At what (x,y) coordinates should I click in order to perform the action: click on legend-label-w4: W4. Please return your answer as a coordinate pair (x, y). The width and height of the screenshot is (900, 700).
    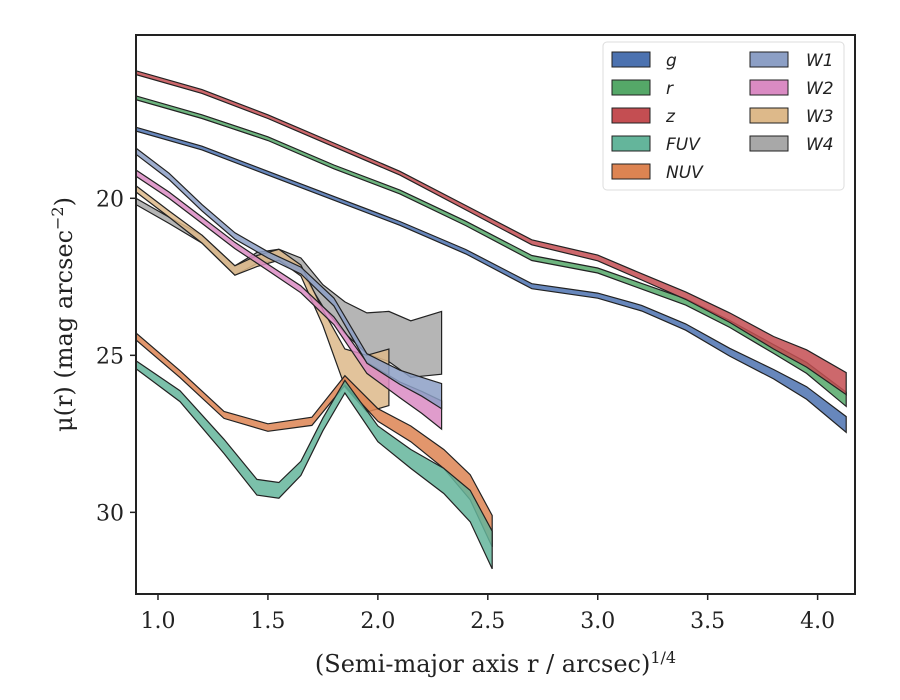
    Looking at the image, I should click on (820, 145).